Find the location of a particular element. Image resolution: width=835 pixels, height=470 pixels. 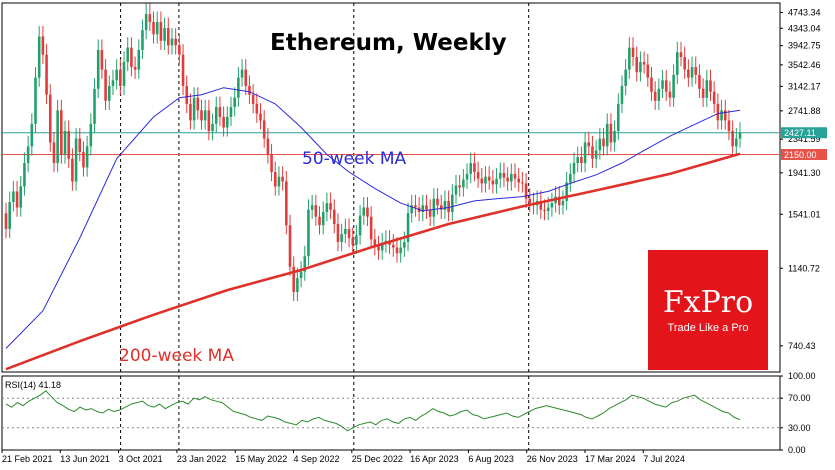

price-badge-label: 2150.00 is located at coordinates (800, 155).